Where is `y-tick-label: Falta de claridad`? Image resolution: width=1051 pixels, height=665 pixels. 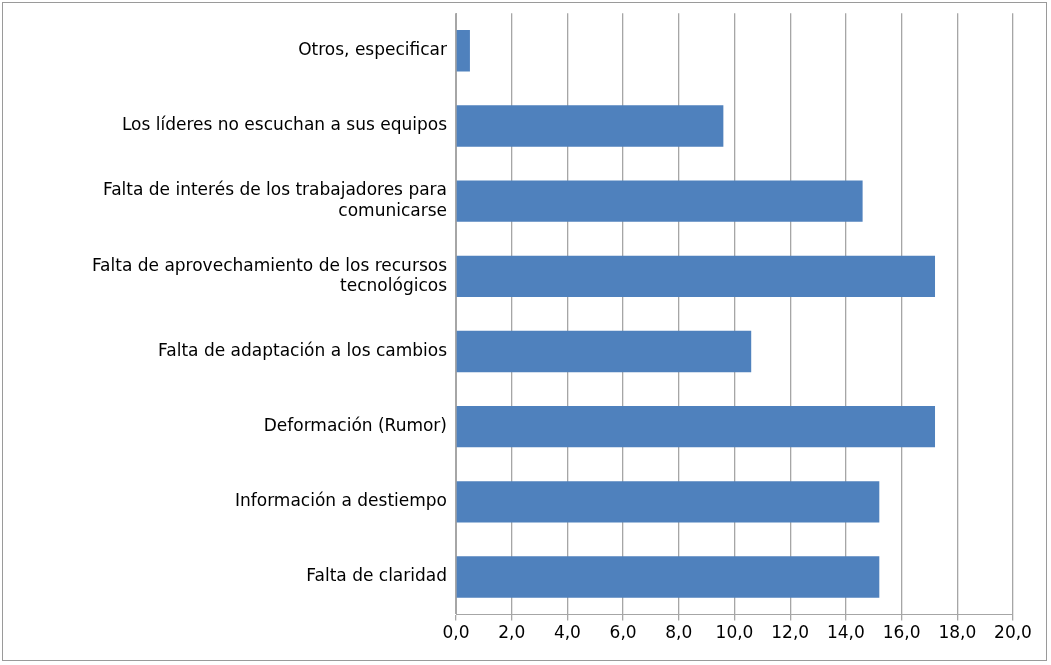
y-tick-label: Falta de claridad is located at coordinates (376, 575).